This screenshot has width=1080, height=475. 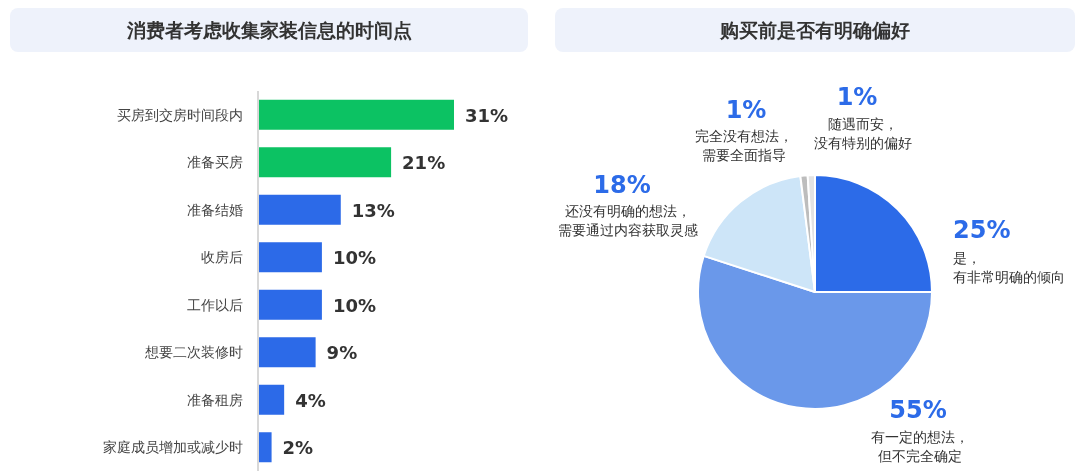 I want to click on y-tick-label: 准备买房, so click(x=215, y=162).